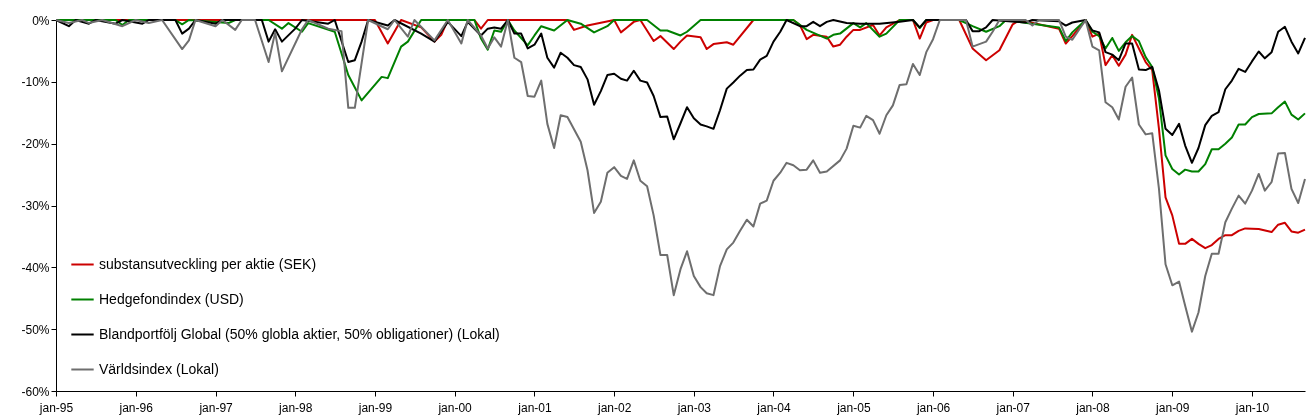 The image size is (1306, 419). Describe the element at coordinates (208, 263) in the screenshot. I see `legend-label: substansutveckling per aktie (SEK)` at that location.